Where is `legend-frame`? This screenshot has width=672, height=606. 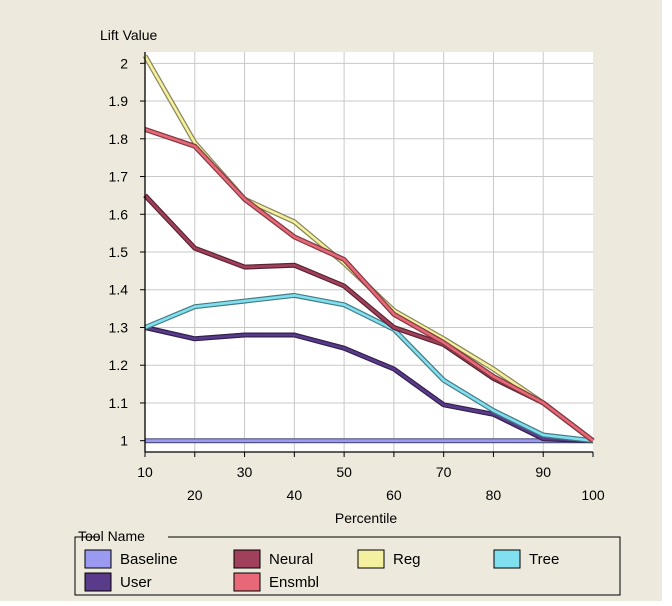
legend-frame is located at coordinates (347, 566).